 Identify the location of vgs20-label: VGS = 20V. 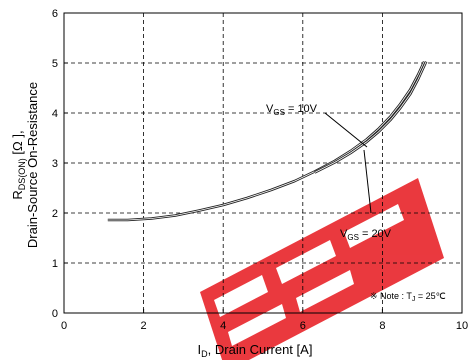
(366, 235).